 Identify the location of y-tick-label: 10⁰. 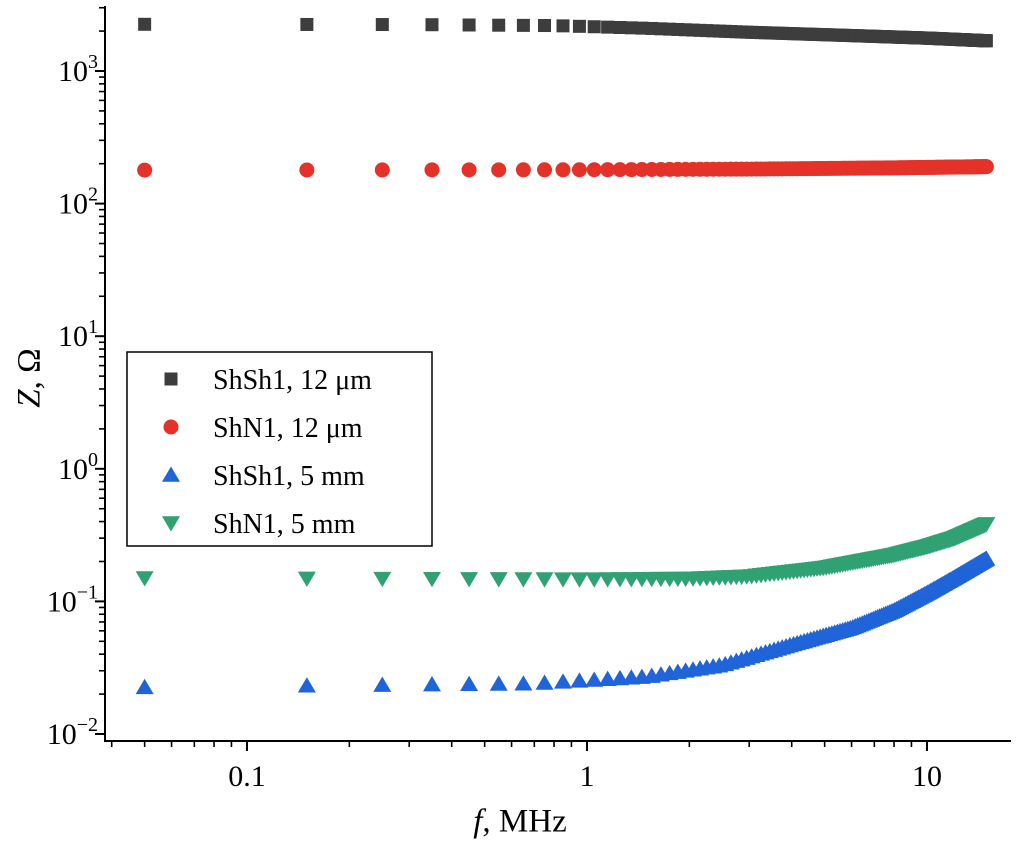
(78, 467).